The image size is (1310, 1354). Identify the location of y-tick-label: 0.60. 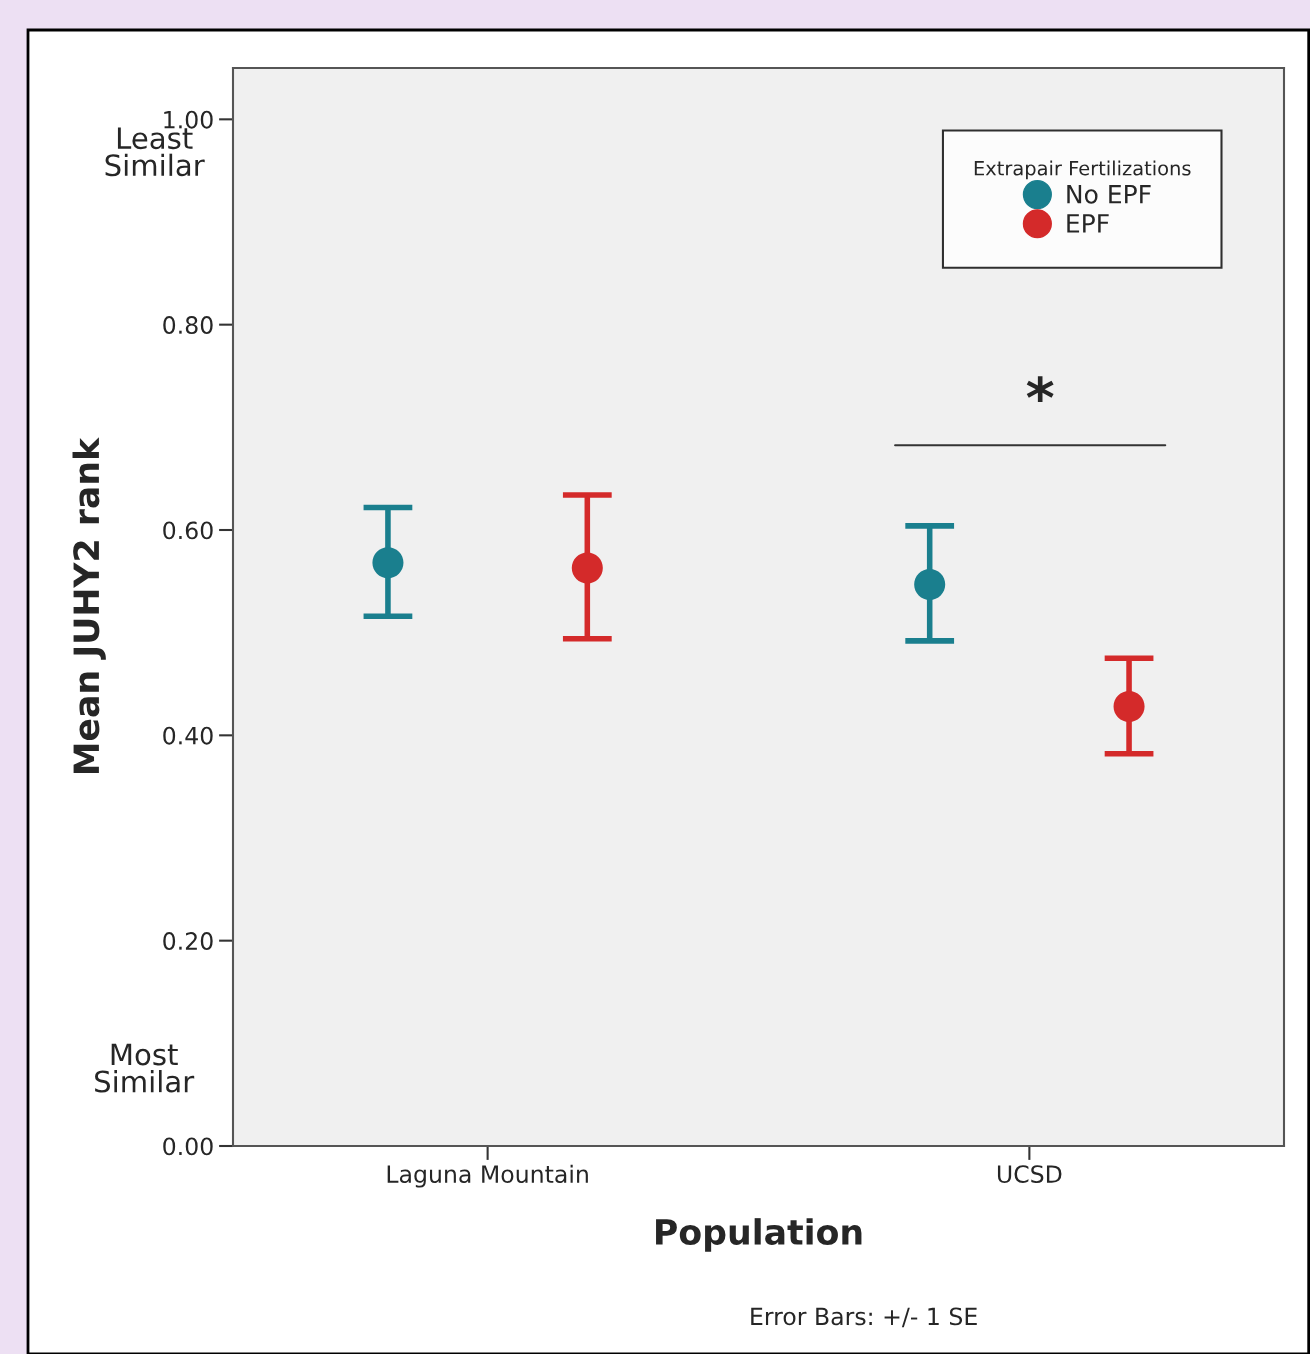
(188, 530).